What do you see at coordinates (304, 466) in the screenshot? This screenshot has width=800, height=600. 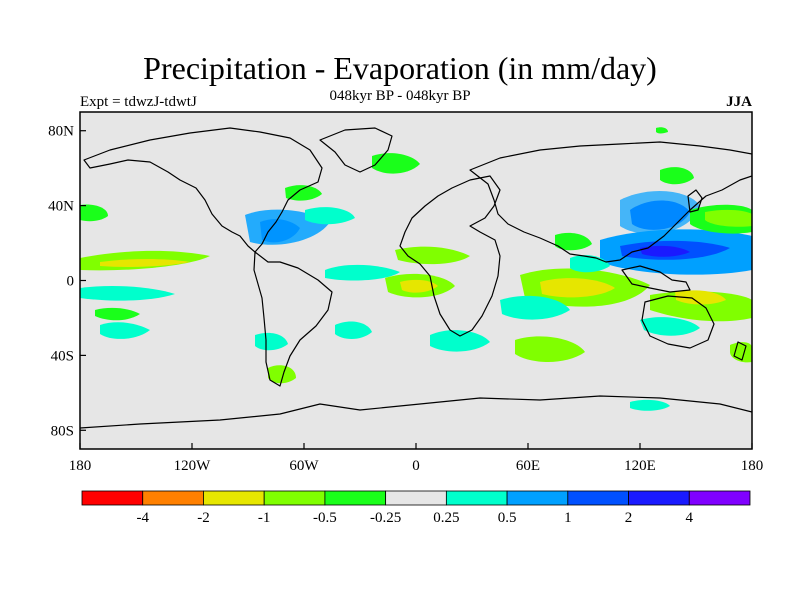 I see `lon-tick-label: 60W` at bounding box center [304, 466].